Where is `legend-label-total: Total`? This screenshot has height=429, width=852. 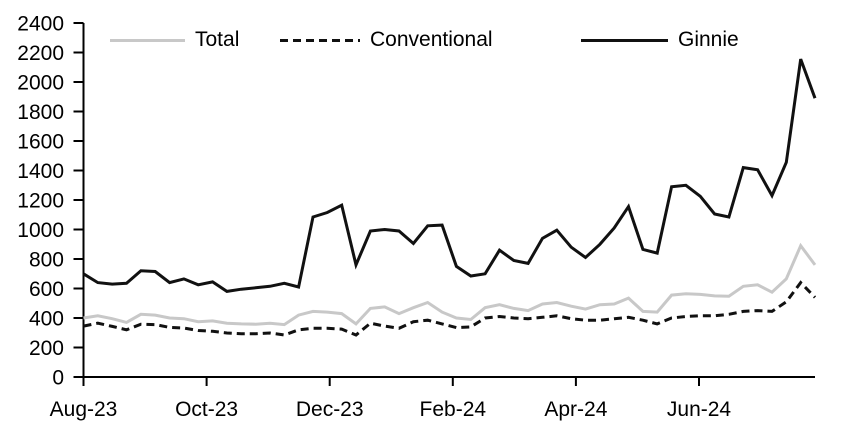 legend-label-total: Total is located at coordinates (217, 39).